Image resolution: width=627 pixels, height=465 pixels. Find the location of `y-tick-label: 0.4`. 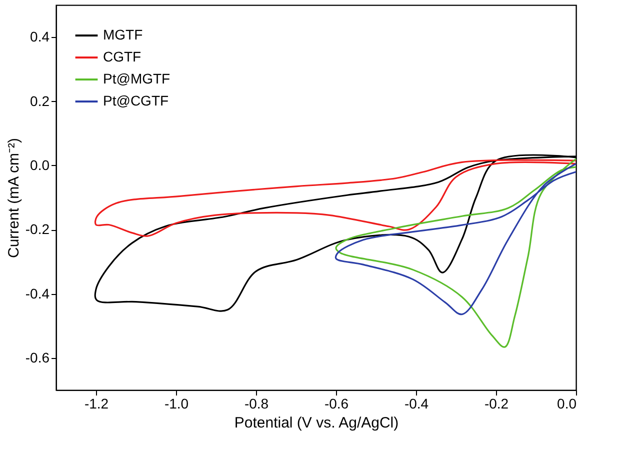

y-tick-label: 0.4 is located at coordinates (40, 36).